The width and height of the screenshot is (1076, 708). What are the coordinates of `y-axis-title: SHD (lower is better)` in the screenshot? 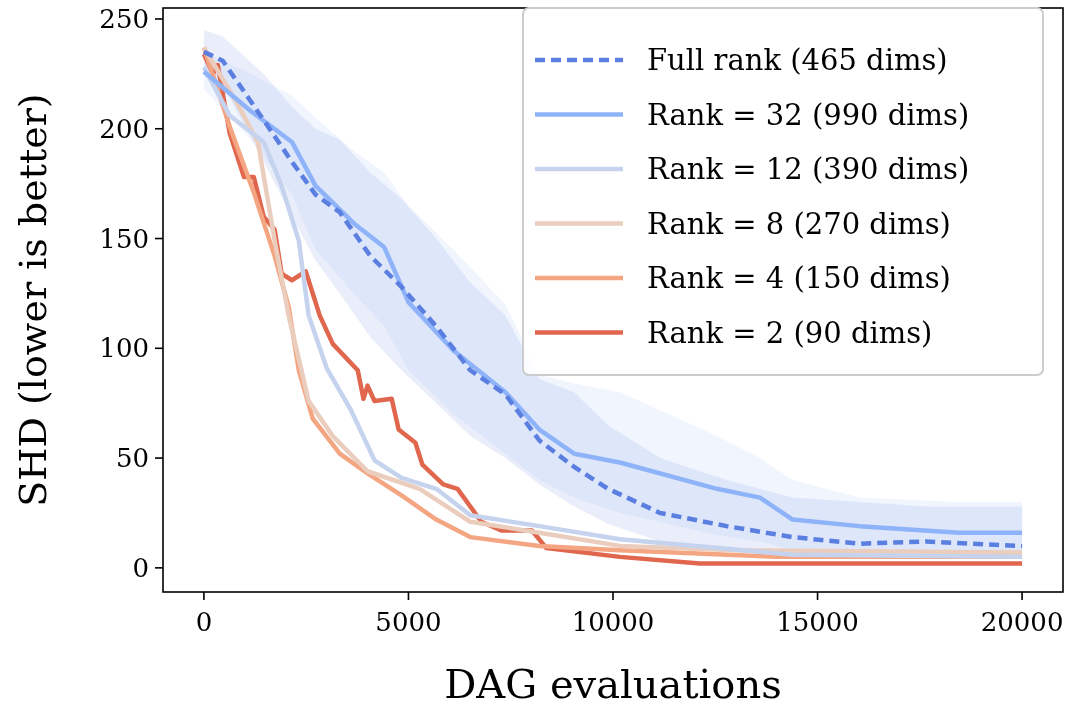 It's located at (33, 300).